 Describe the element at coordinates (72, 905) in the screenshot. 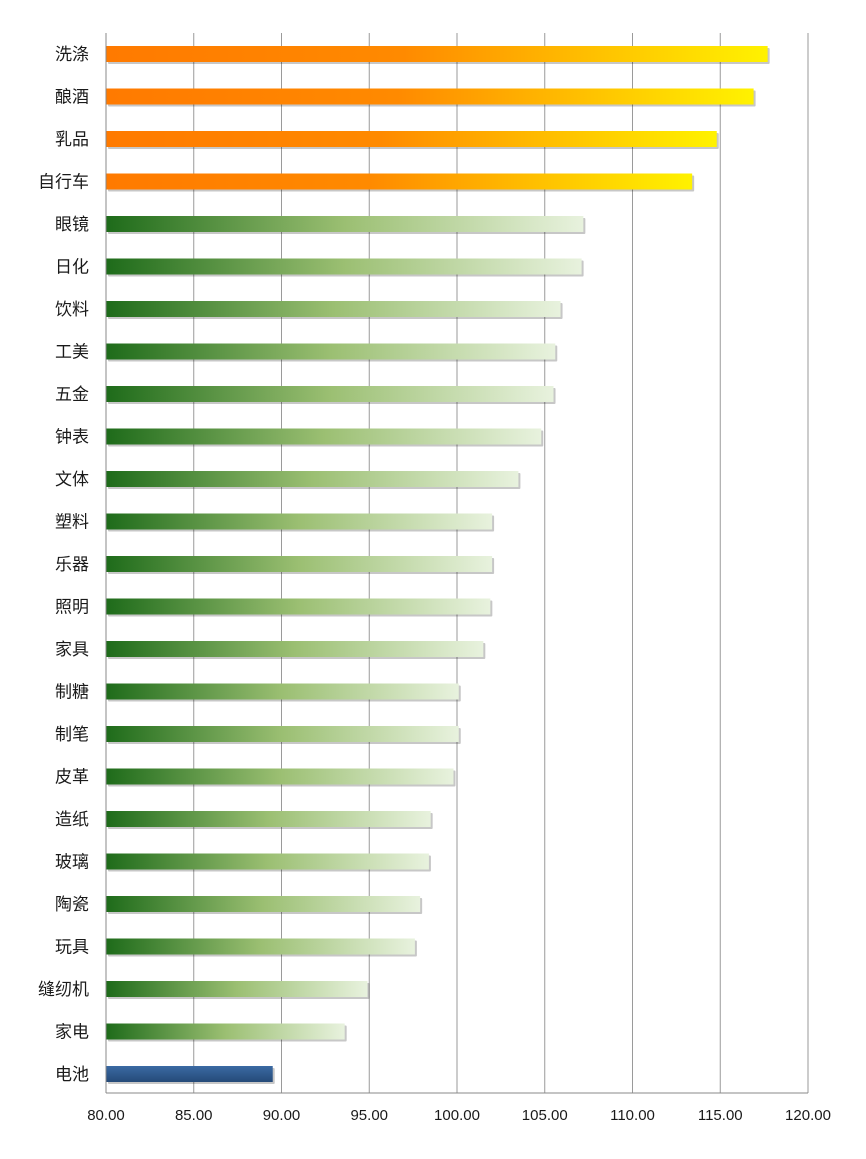

I see `category-label: 陶瓷` at that location.